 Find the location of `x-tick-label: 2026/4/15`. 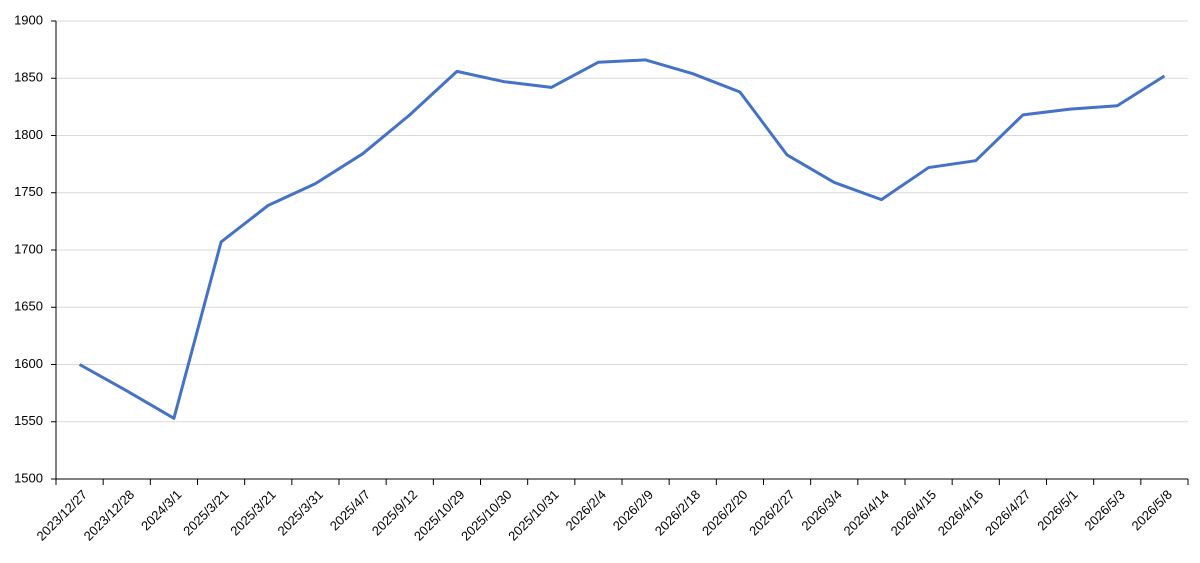

x-tick-label: 2026/4/15 is located at coordinates (914, 513).